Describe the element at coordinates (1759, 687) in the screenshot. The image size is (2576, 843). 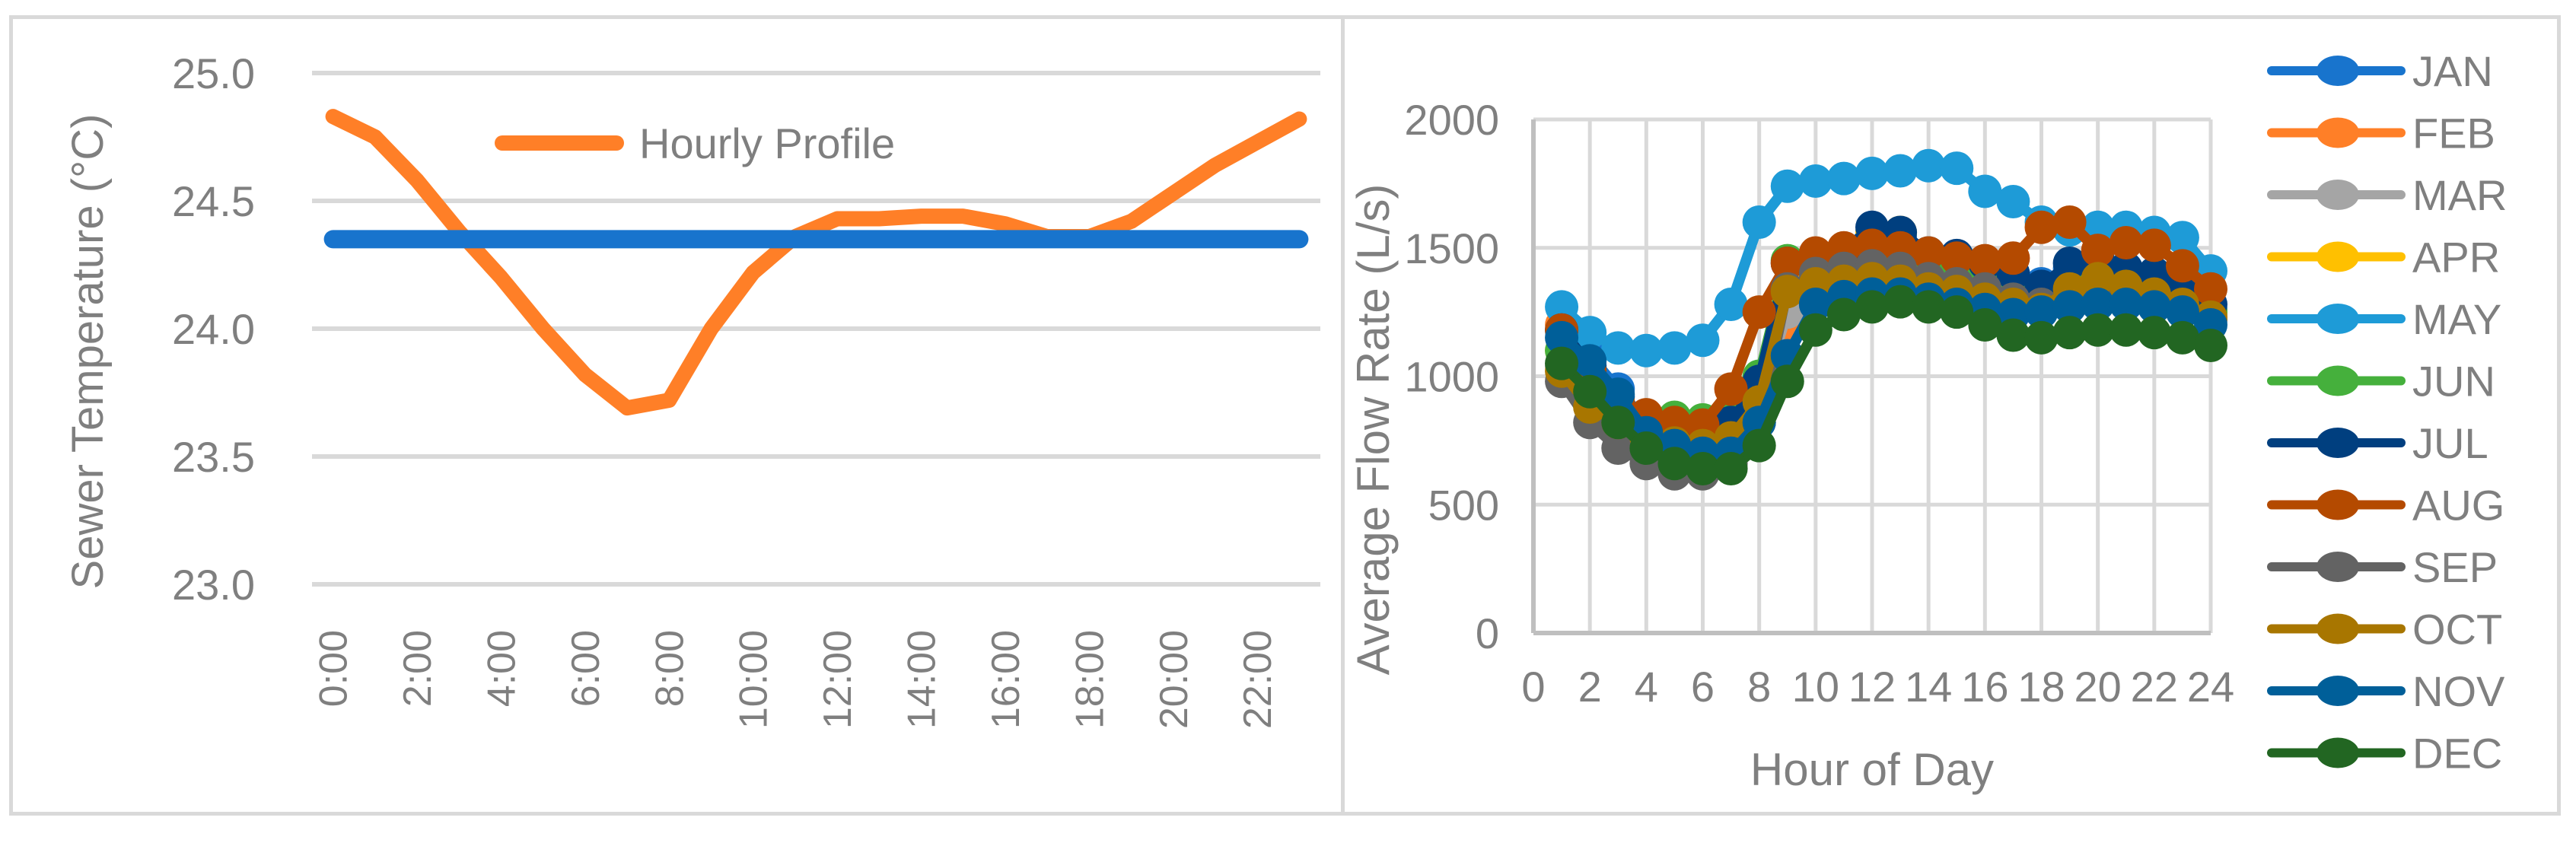
I see `x-tick-label: 8` at that location.